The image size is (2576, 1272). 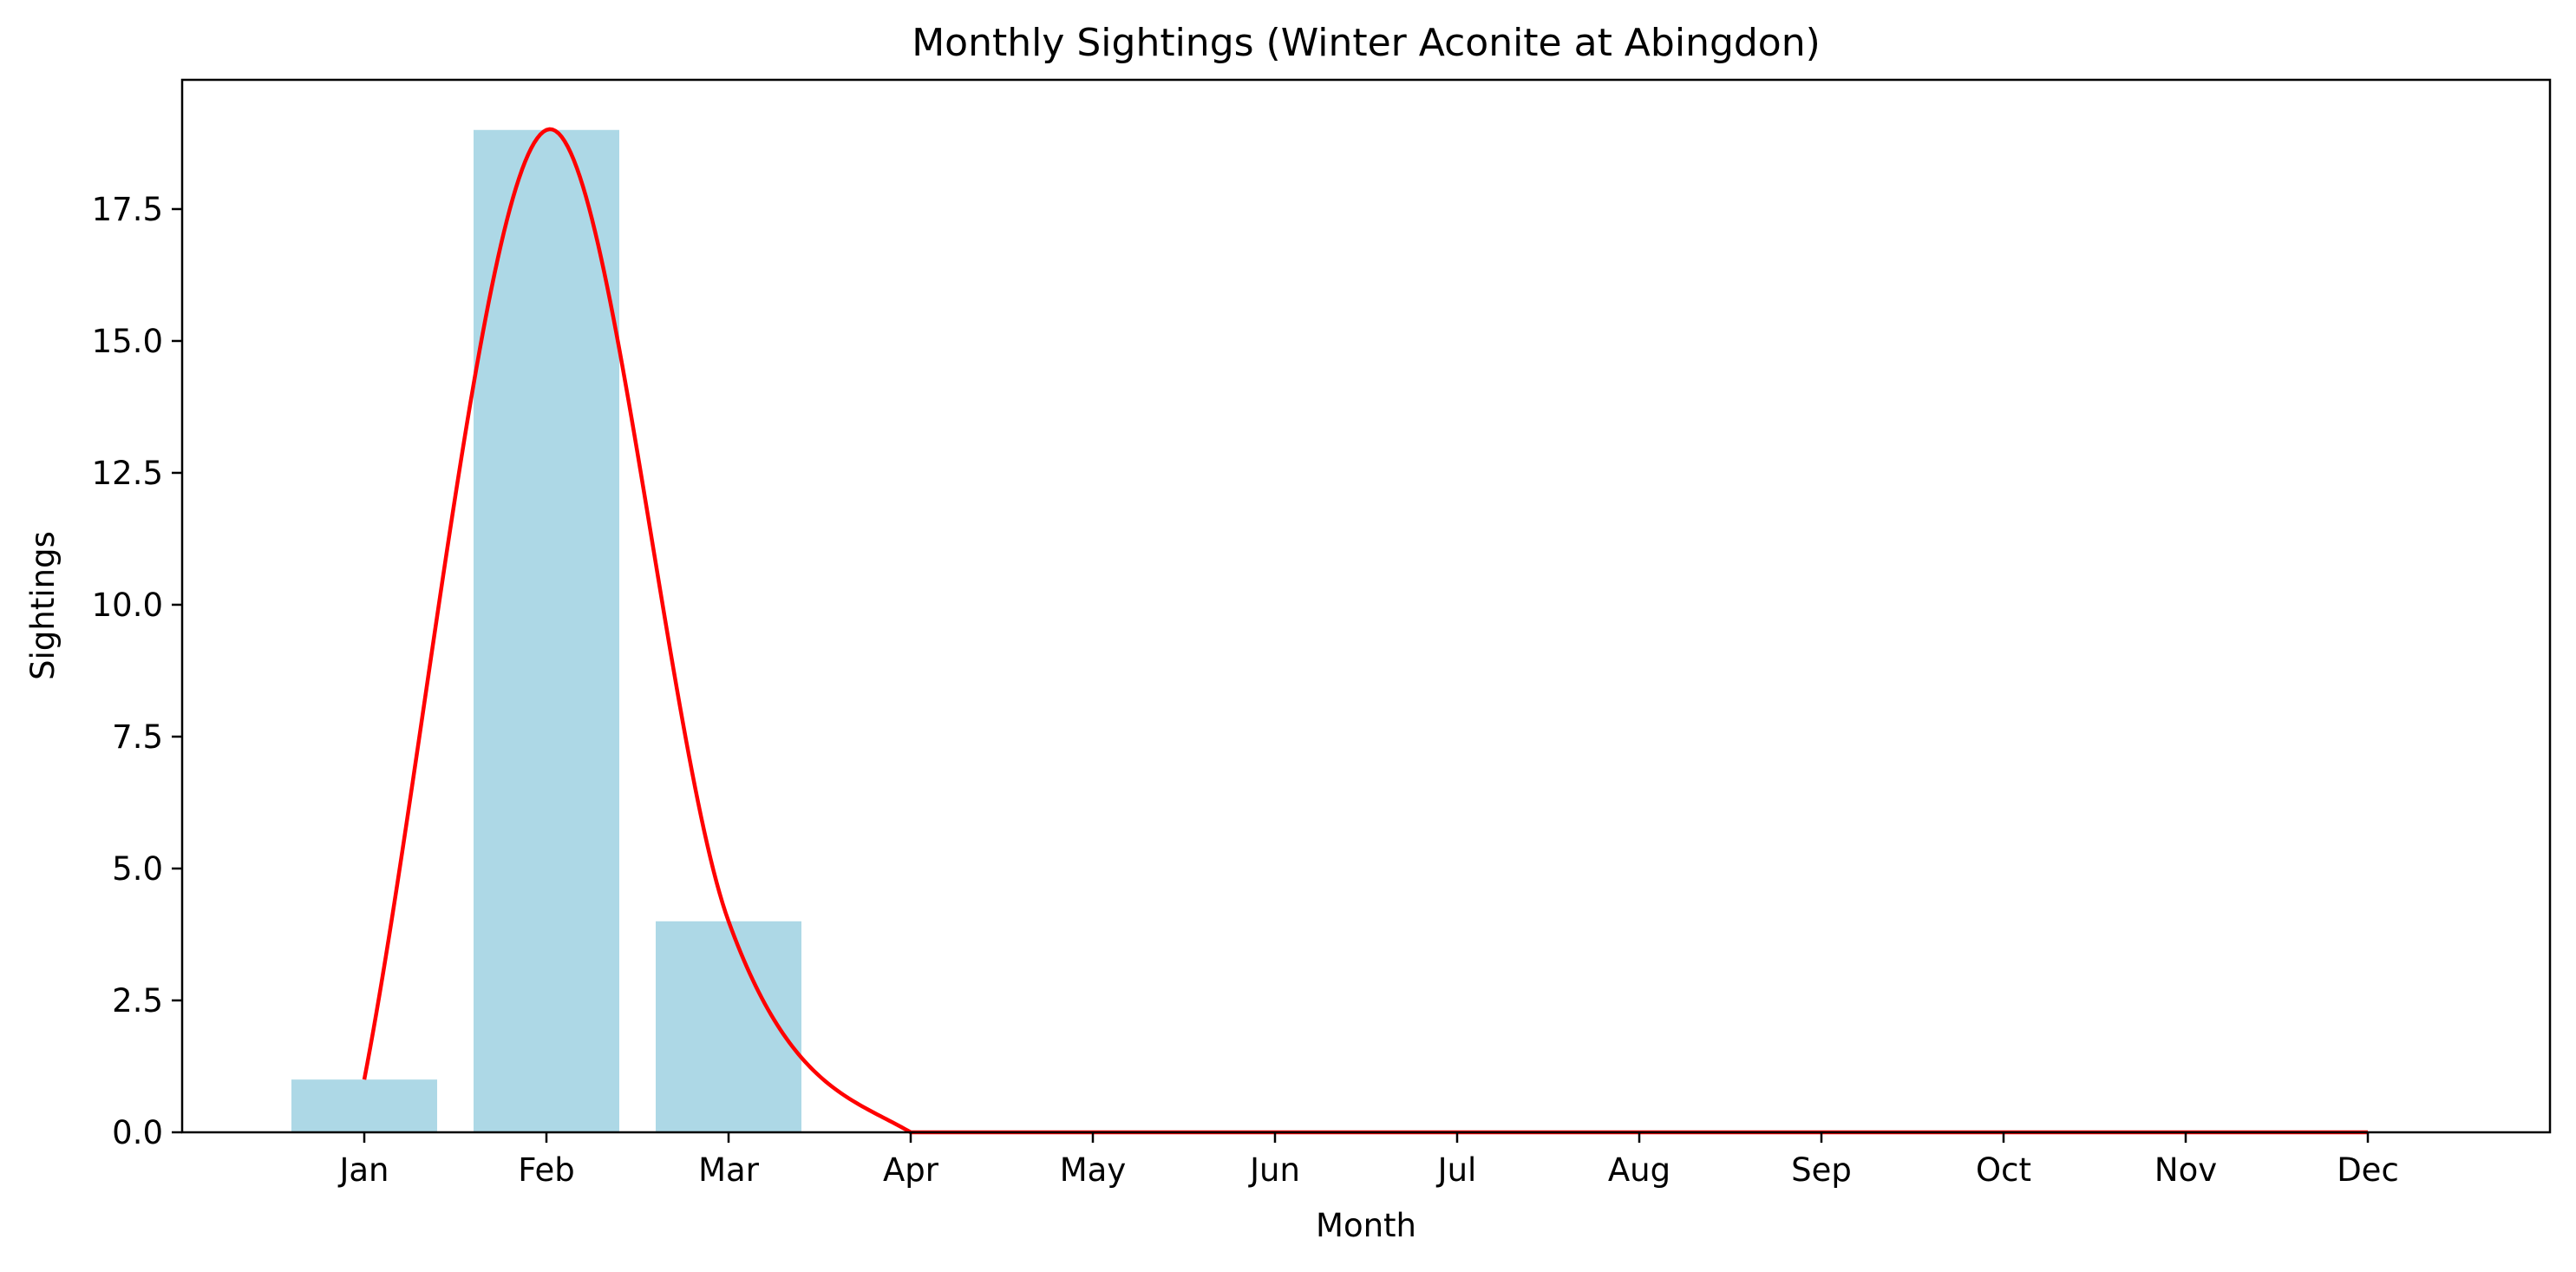 I want to click on x-tick-label-aug: Aug, so click(x=1639, y=1170).